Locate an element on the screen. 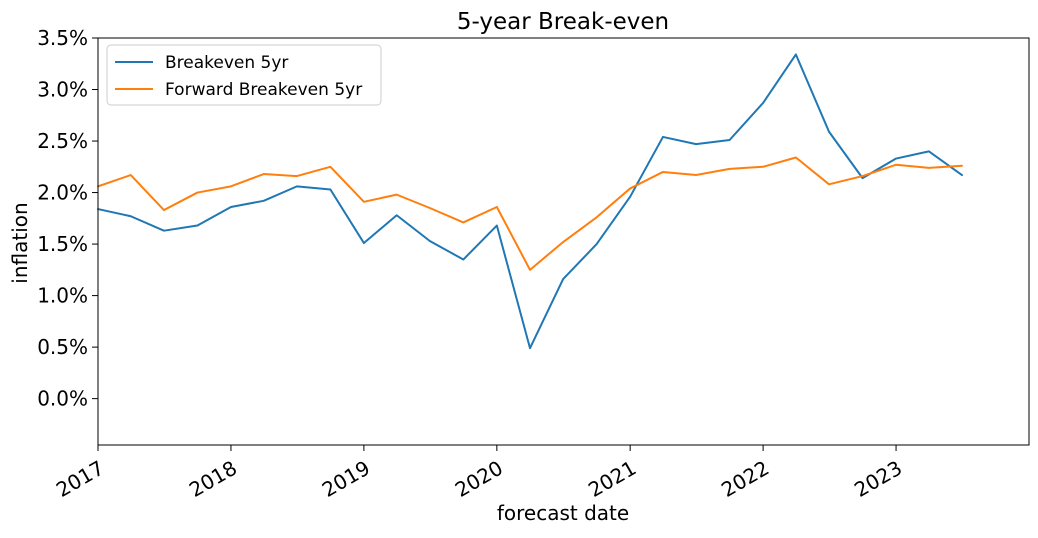  x-tick-label: 2021 is located at coordinates (612, 479).